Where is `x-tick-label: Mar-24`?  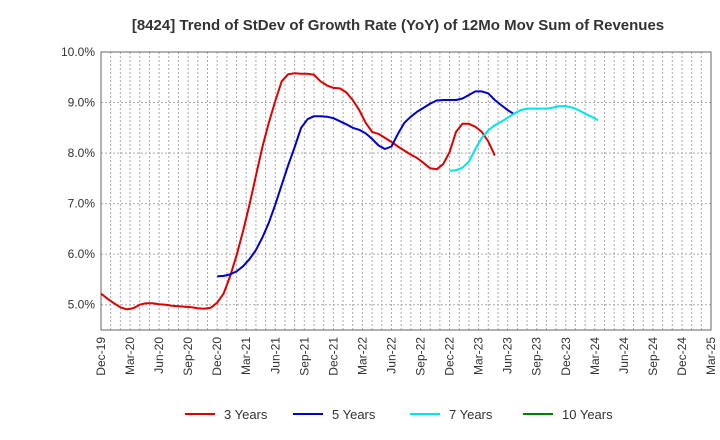
x-tick-label: Mar-24 is located at coordinates (595, 356).